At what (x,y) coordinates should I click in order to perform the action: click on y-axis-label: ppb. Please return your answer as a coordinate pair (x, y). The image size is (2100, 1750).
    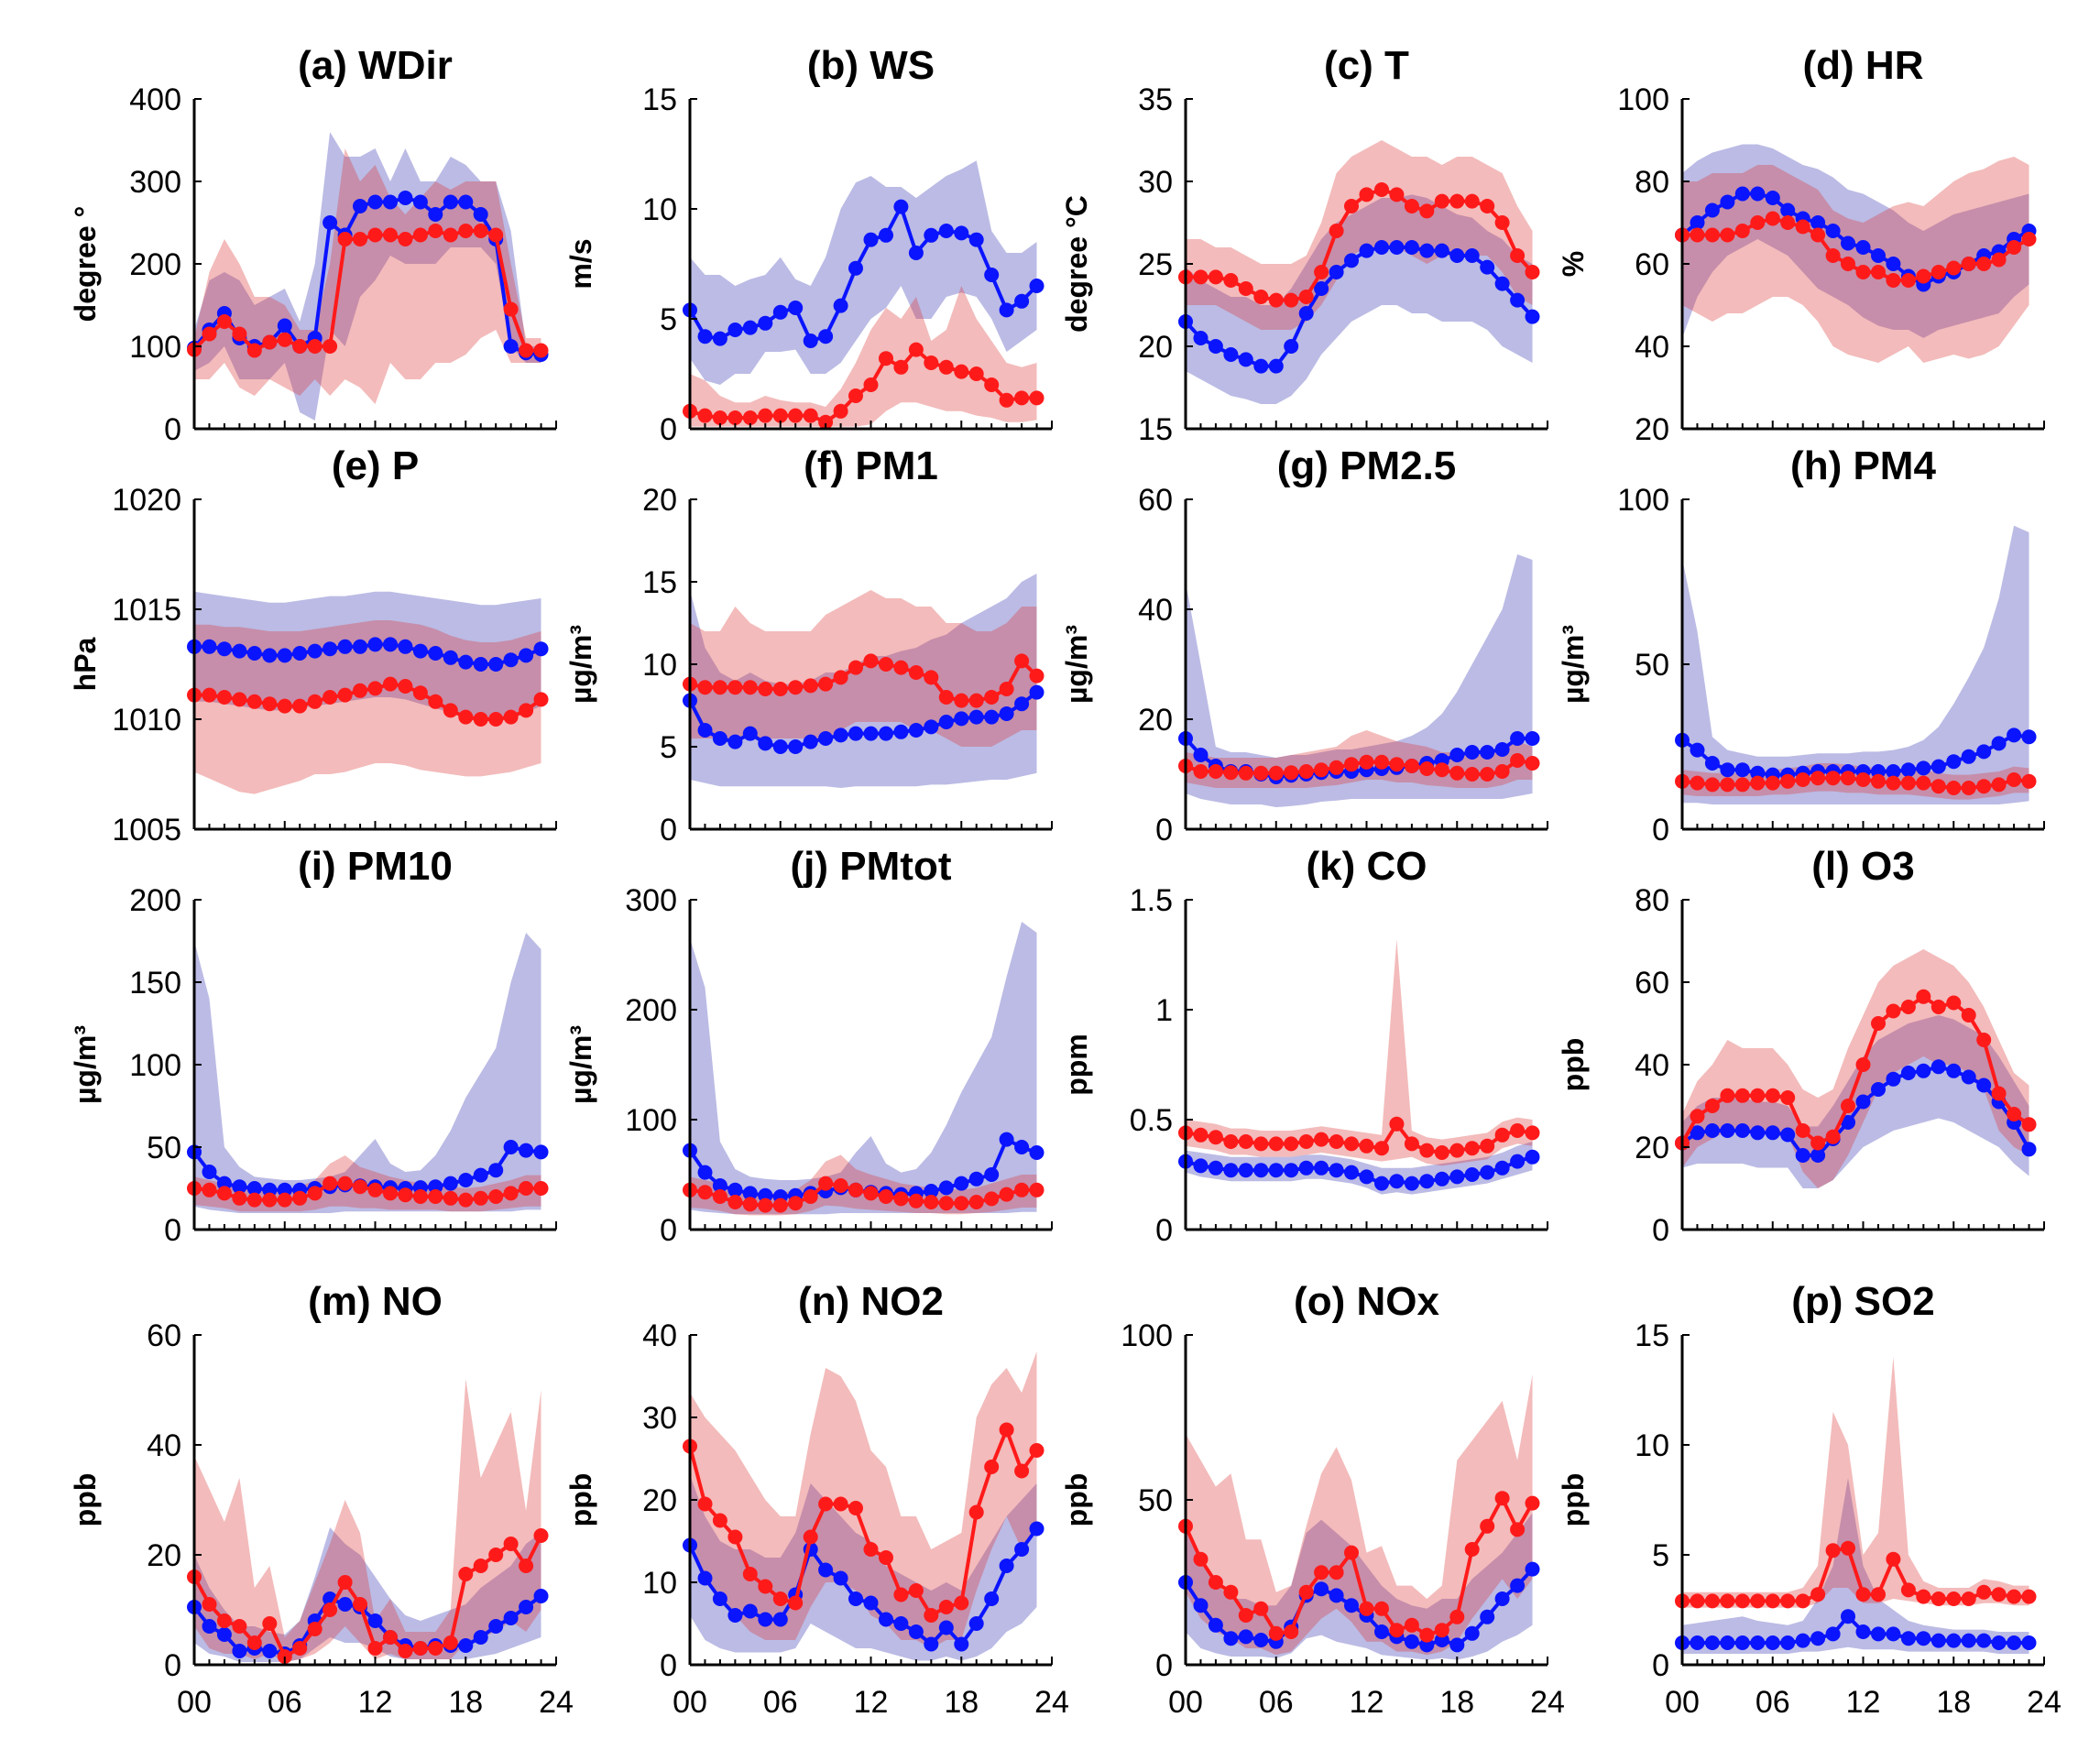
    Looking at the image, I should click on (85, 1500).